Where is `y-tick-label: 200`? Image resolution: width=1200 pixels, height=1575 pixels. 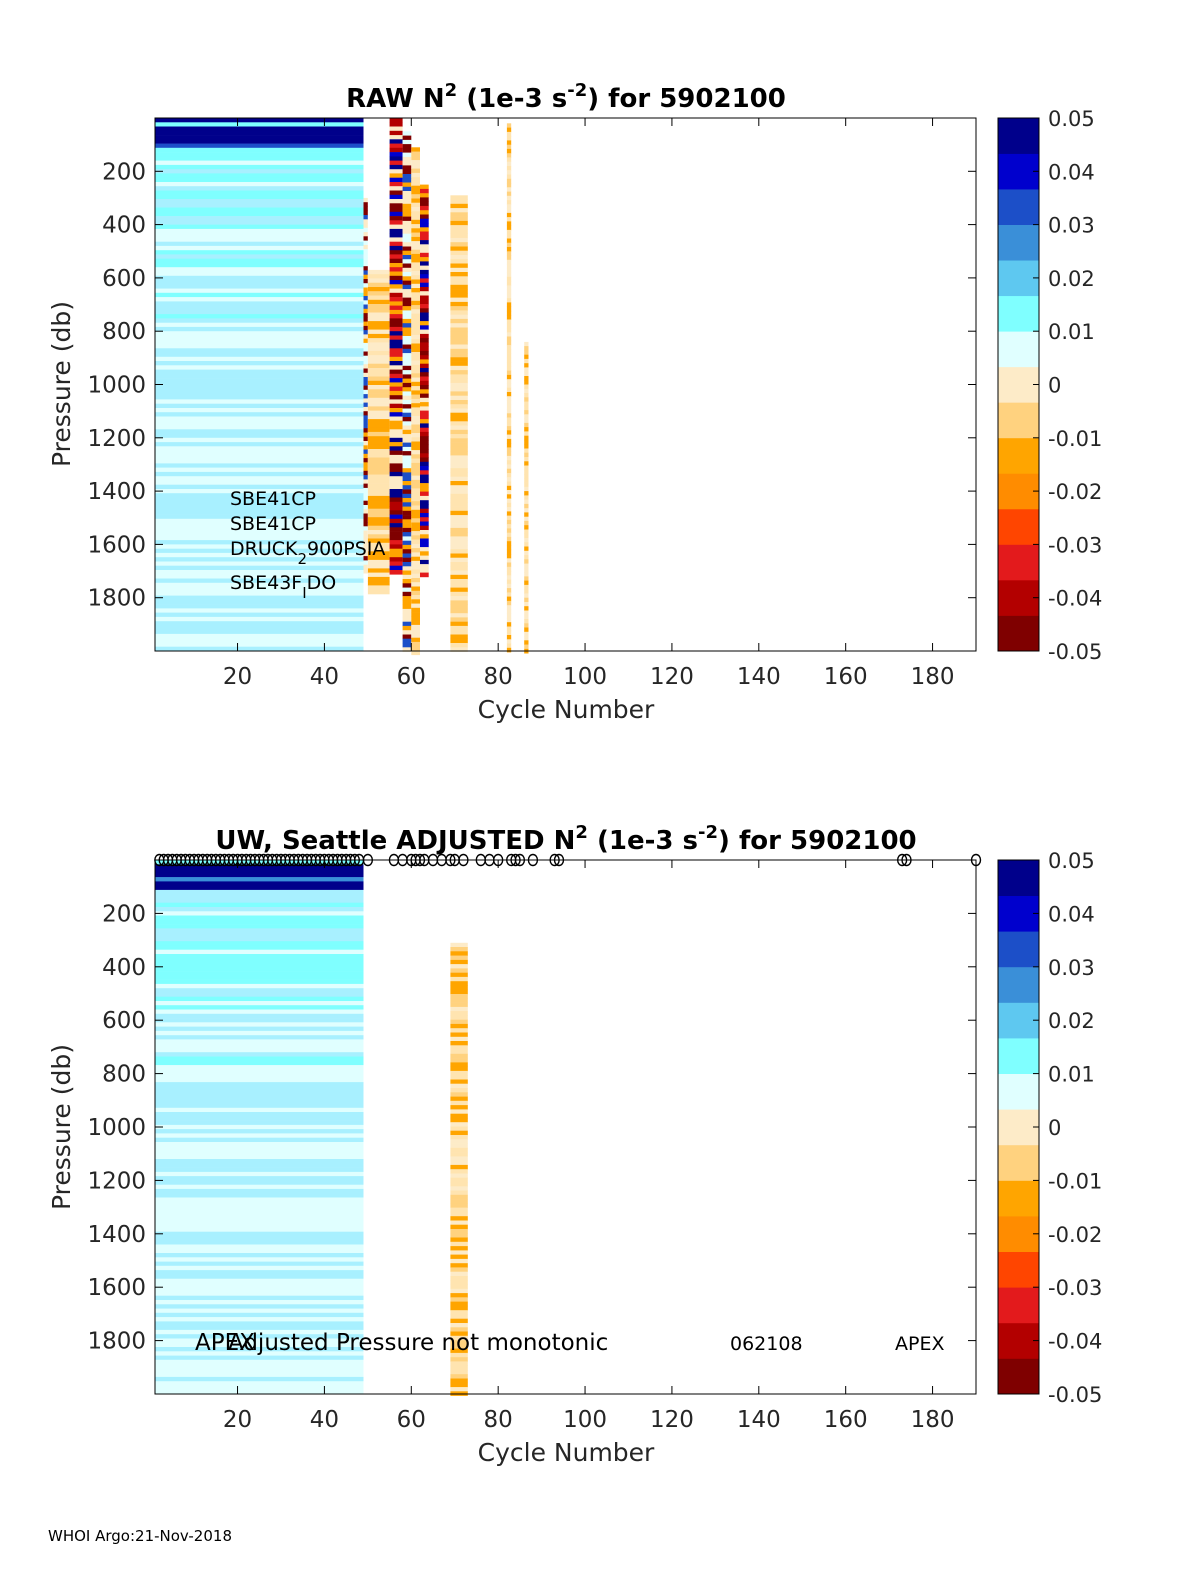 y-tick-label: 200 is located at coordinates (124, 914).